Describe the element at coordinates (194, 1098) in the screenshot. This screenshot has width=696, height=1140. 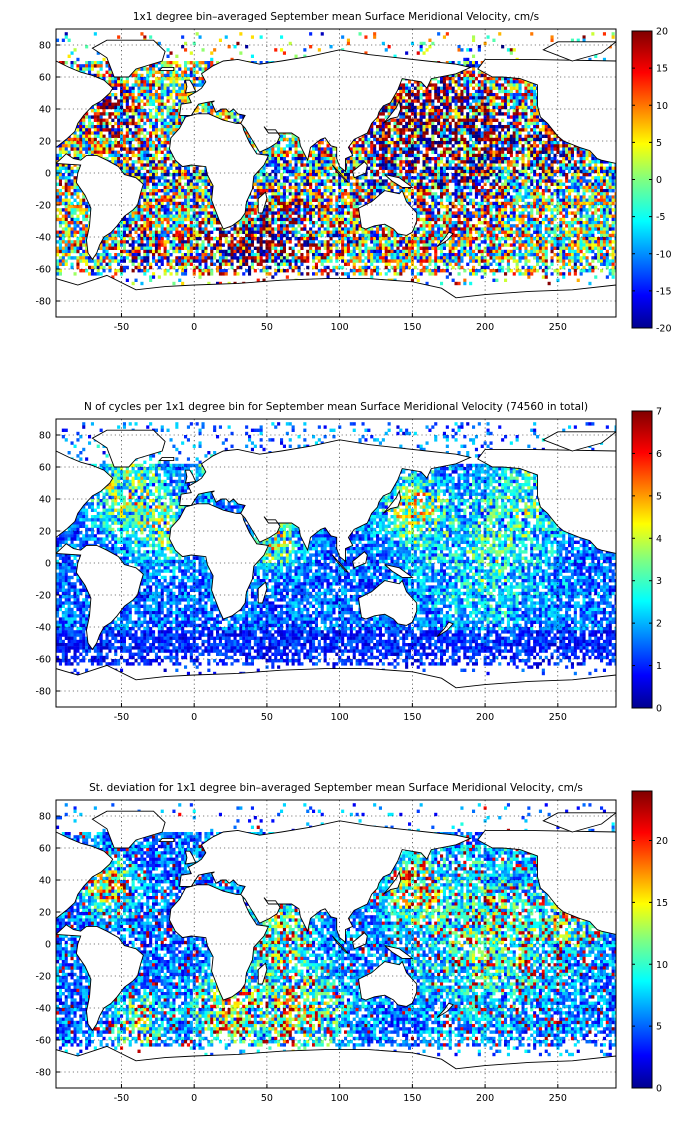
I see `x-tick-label: 0` at that location.